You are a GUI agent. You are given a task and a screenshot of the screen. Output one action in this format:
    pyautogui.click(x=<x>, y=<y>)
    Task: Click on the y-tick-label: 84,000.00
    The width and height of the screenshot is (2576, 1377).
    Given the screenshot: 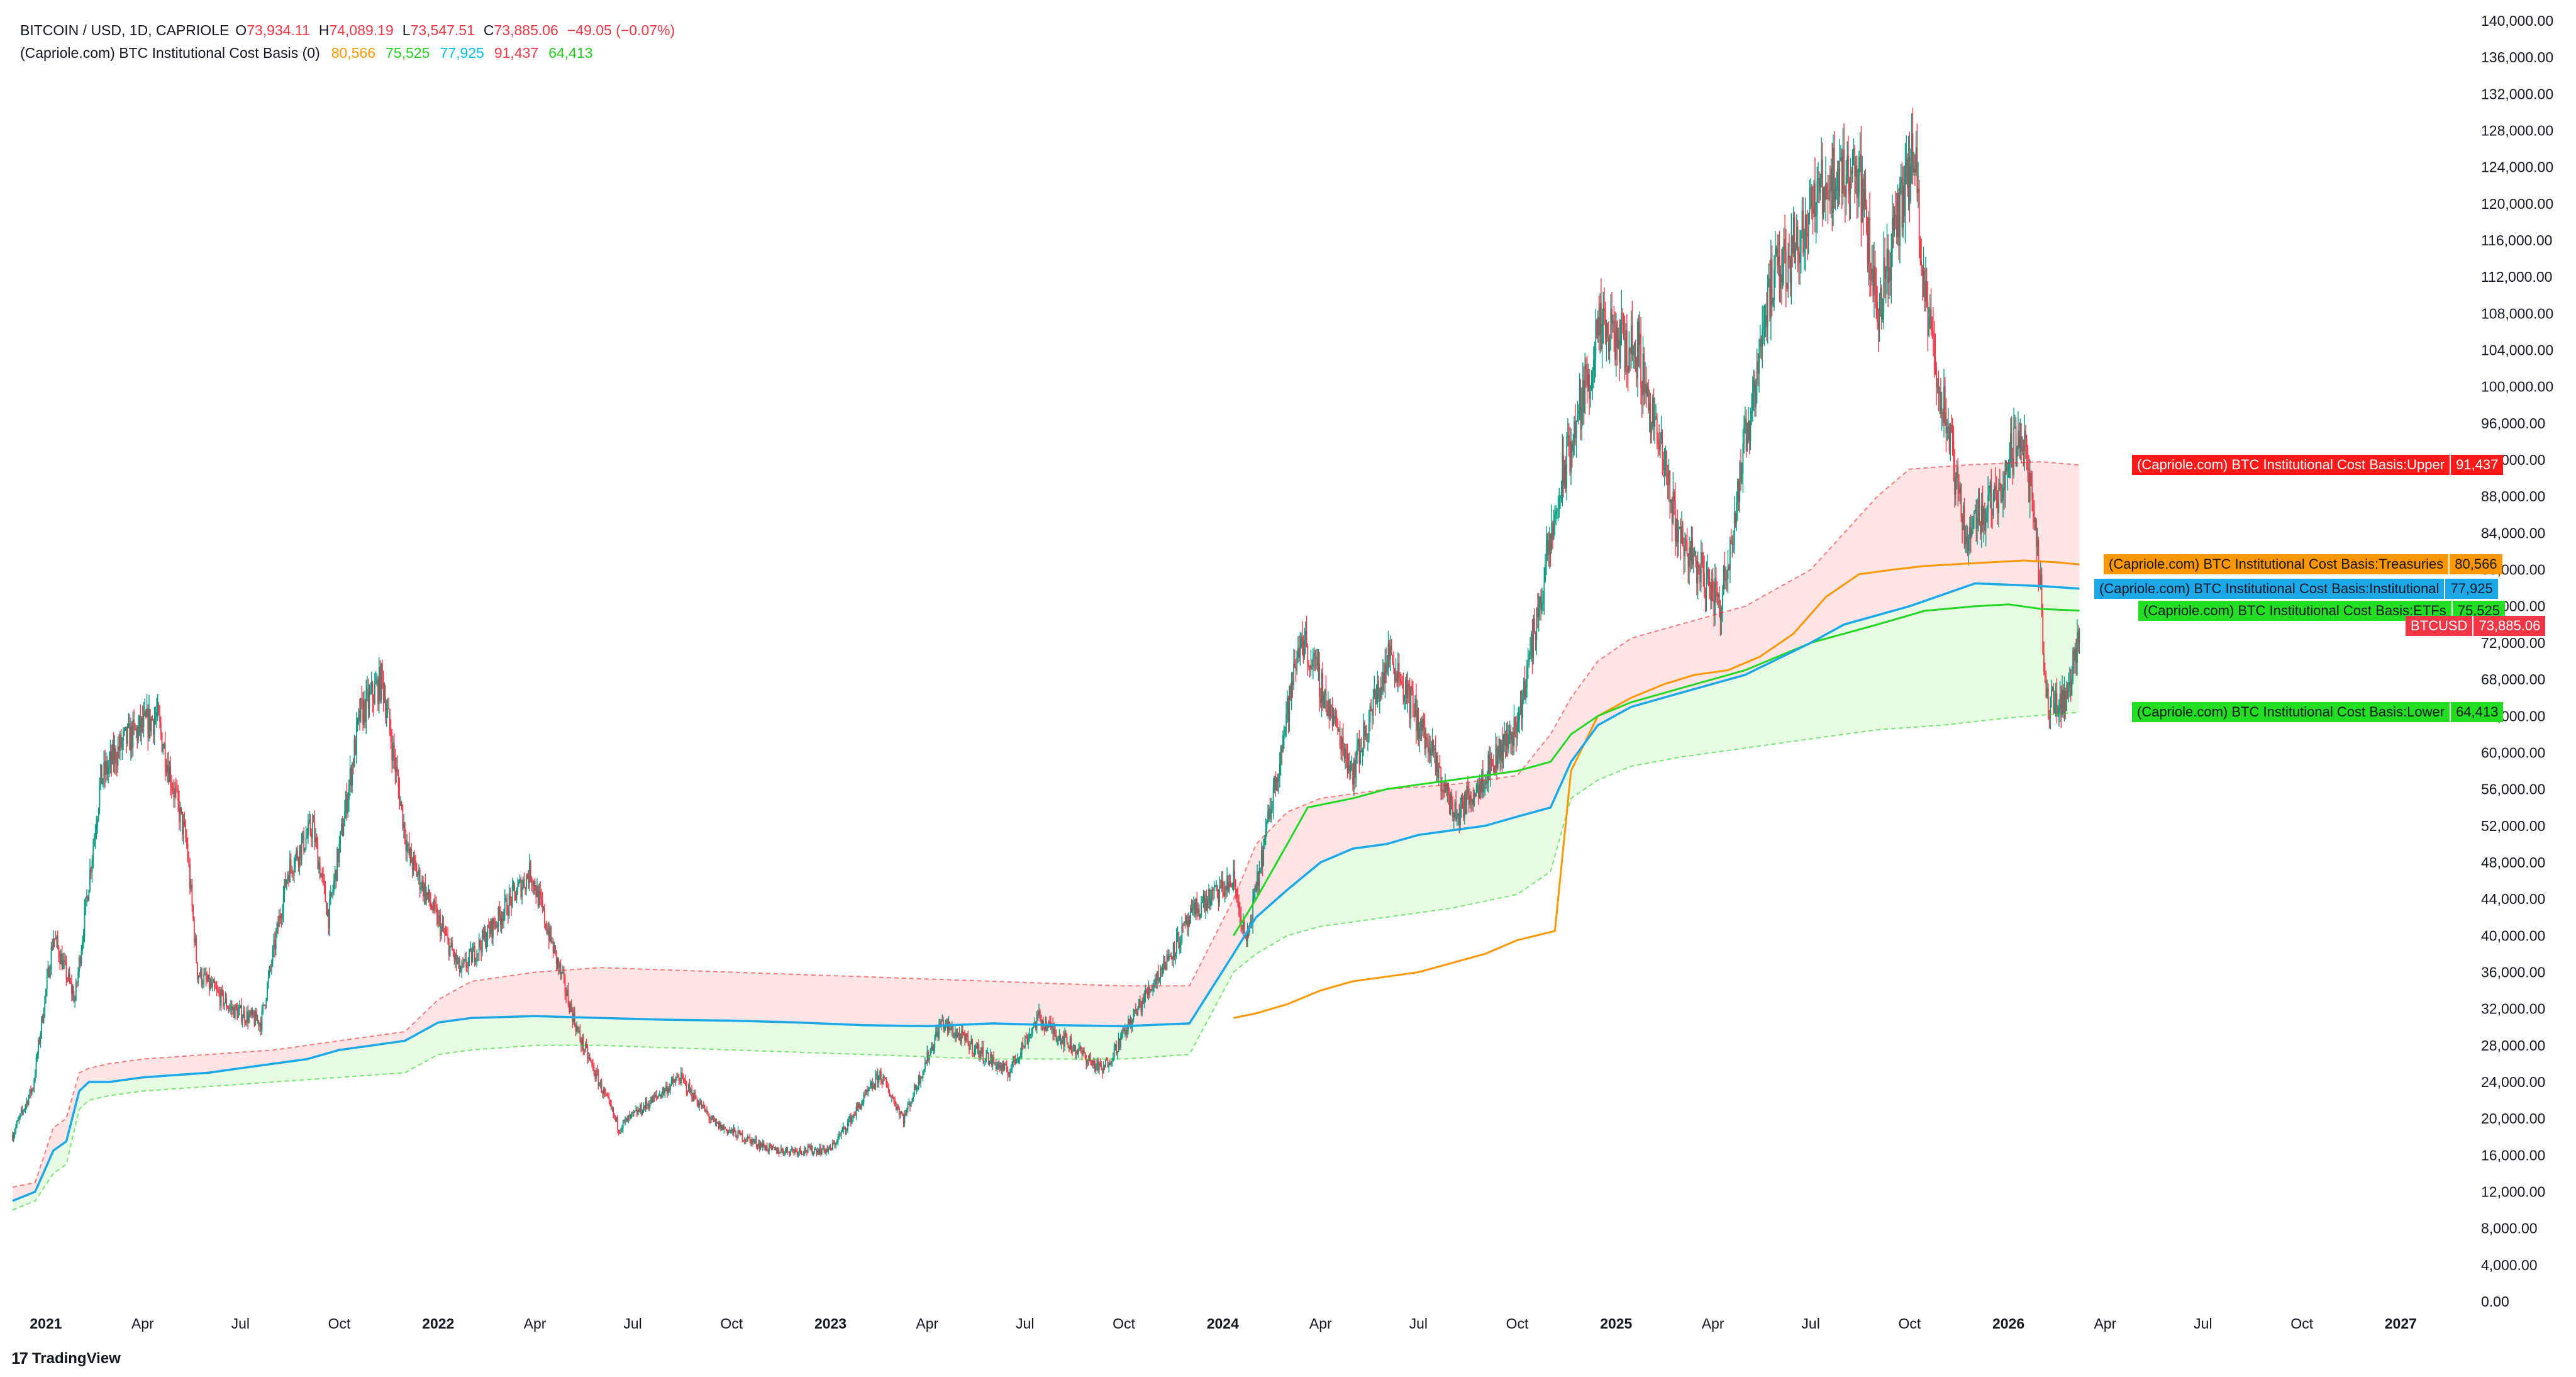 What is the action you would take?
    pyautogui.click(x=2513, y=533)
    